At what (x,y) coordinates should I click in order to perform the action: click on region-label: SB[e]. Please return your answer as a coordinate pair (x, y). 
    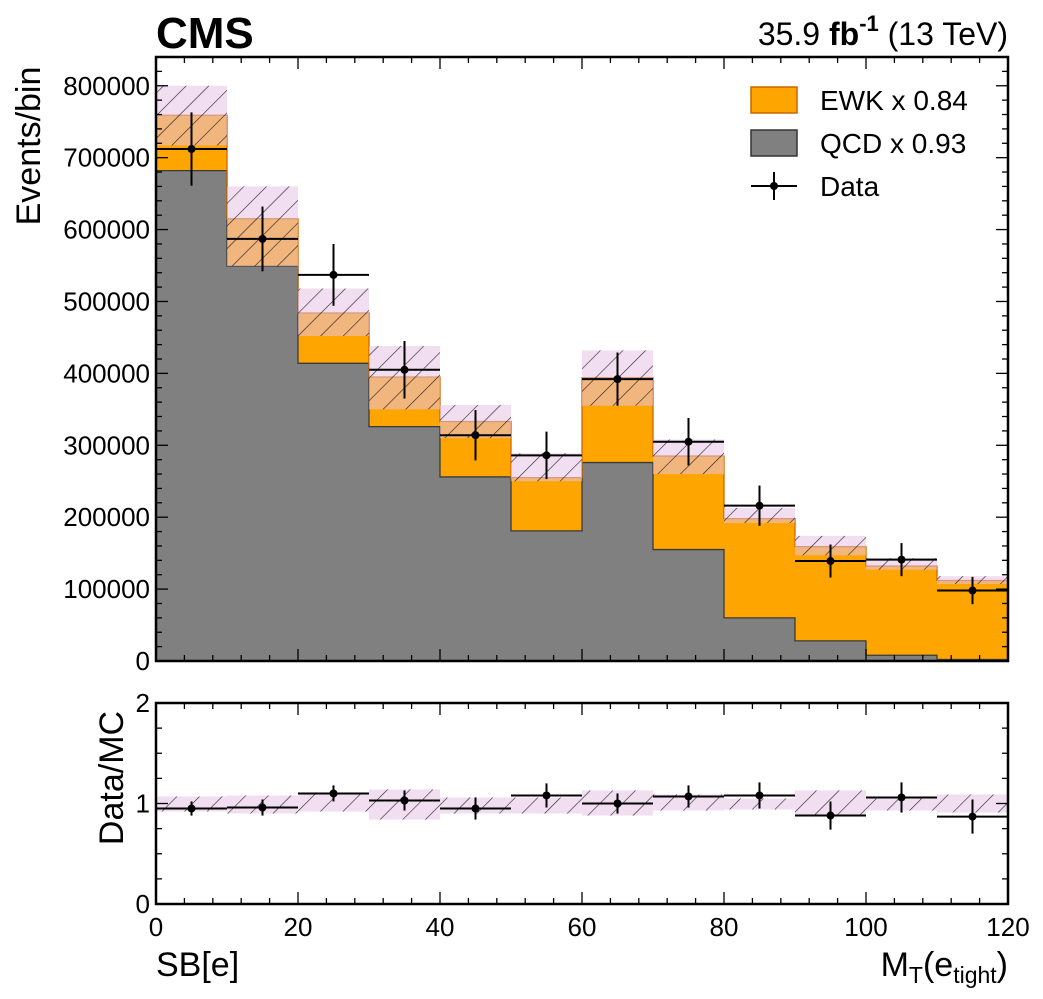
    Looking at the image, I should click on (197, 965).